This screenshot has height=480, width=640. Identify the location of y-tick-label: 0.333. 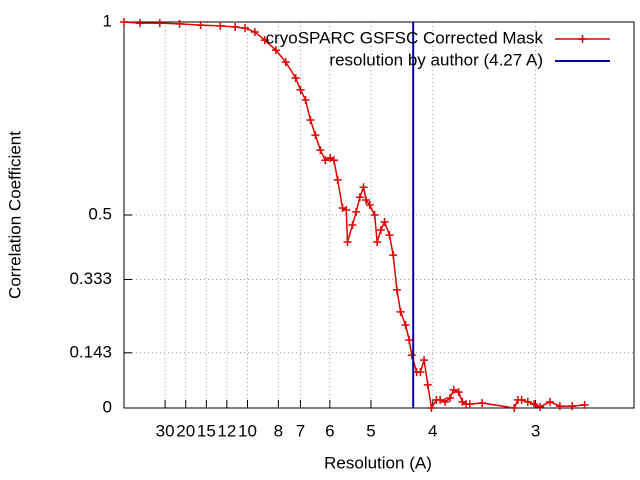
(90, 278).